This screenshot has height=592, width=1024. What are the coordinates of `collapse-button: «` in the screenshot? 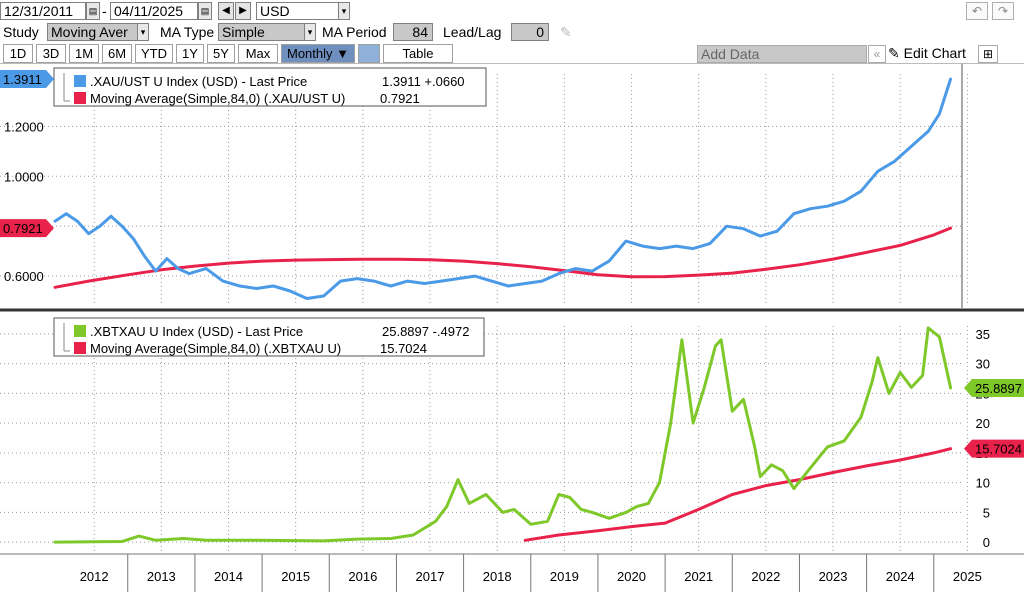 It's located at (877, 54).